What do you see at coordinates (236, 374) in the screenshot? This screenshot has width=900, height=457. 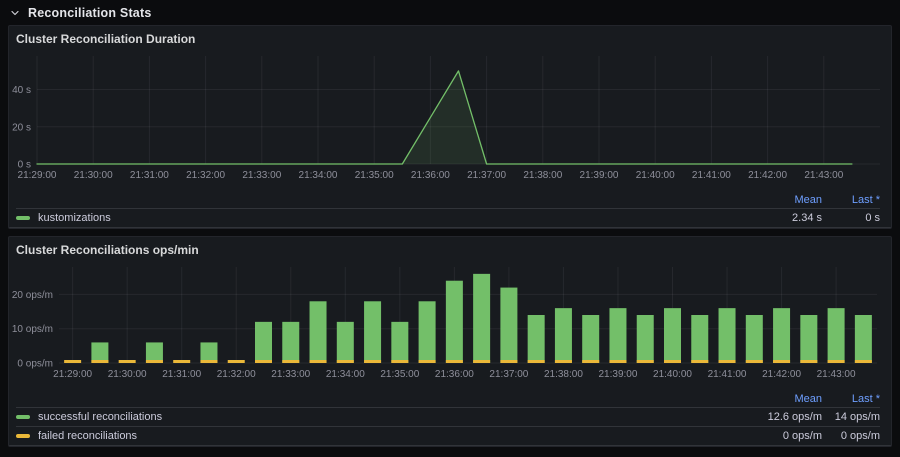 I see `x-tick-label: 21:32:00` at bounding box center [236, 374].